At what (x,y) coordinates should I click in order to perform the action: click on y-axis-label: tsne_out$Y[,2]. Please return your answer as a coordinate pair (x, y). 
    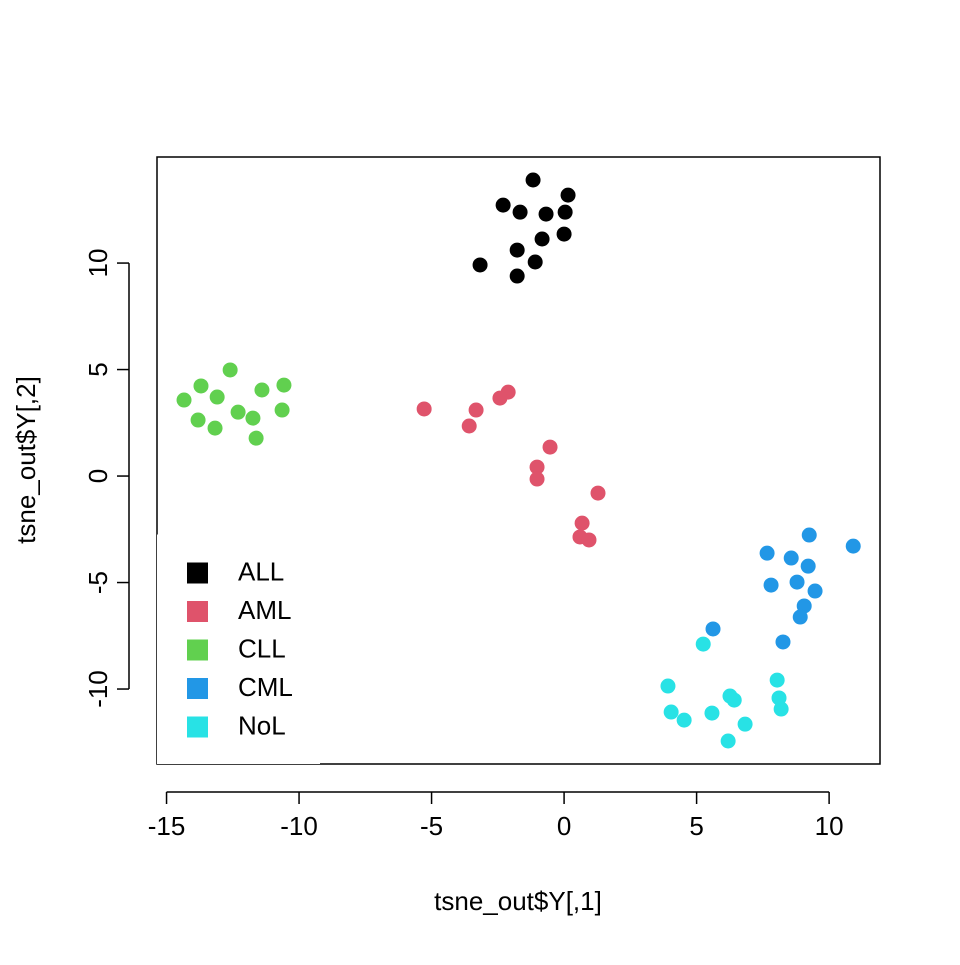
    Looking at the image, I should click on (26, 460).